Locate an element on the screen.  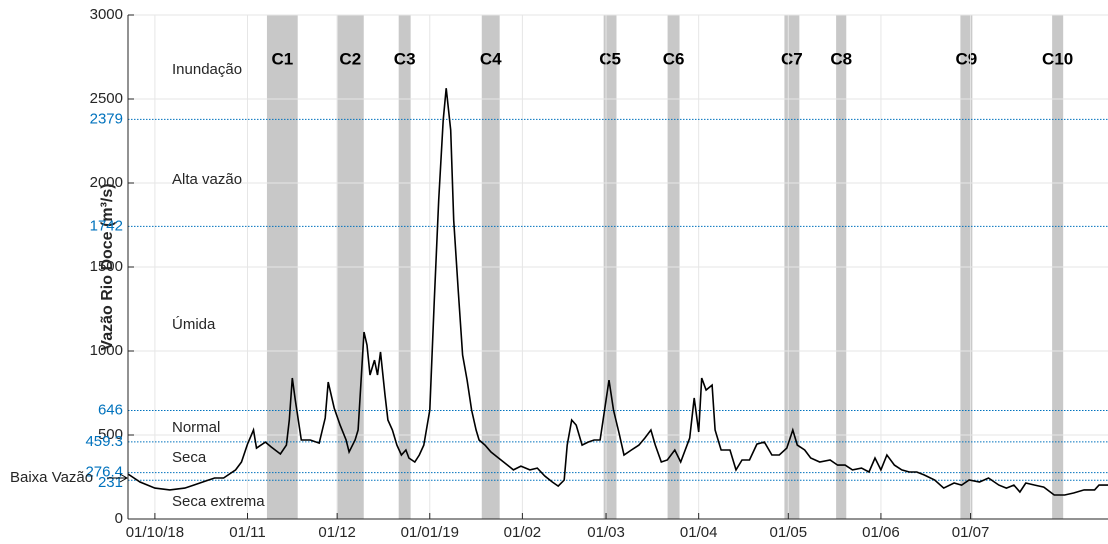
threshold-label: 459.3 is located at coordinates (104, 441).